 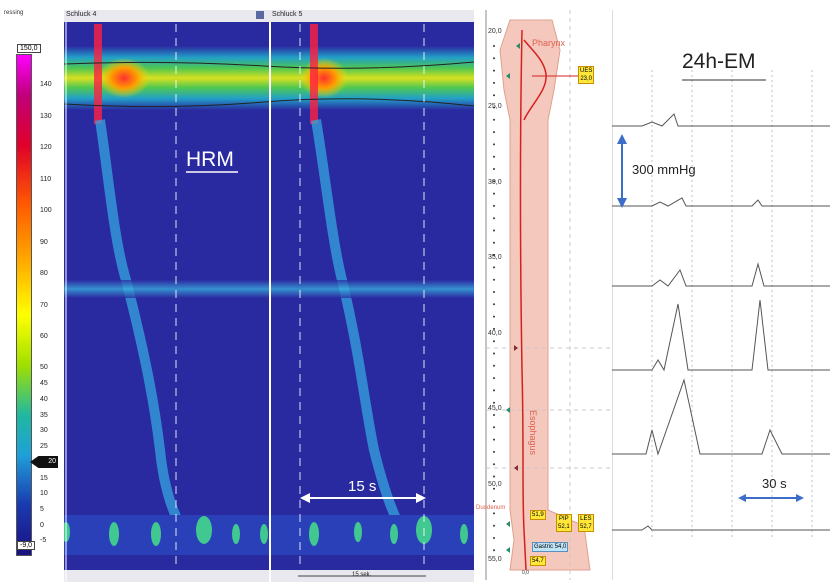 What do you see at coordinates (495, 559) in the screenshot?
I see `probe-y-tick: 55,0` at bounding box center [495, 559].